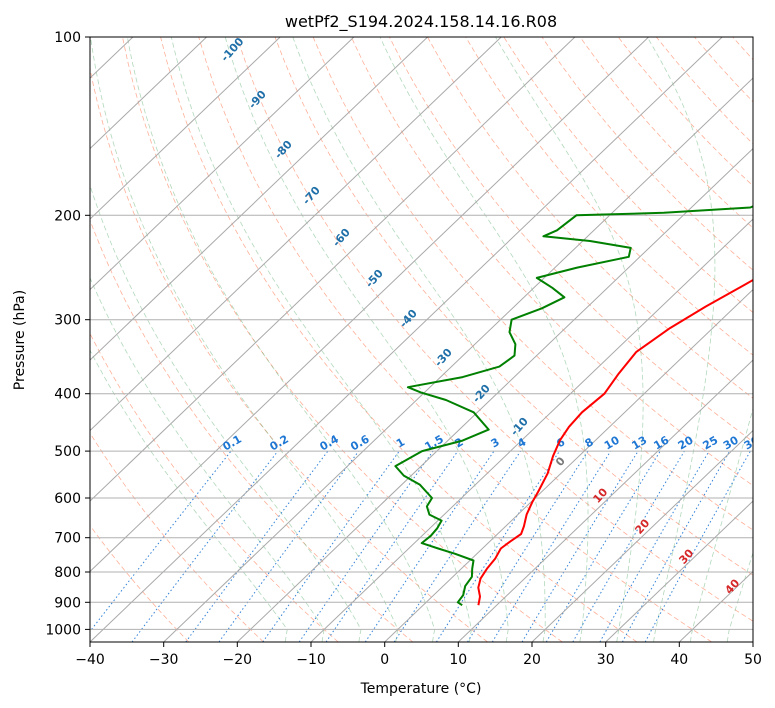 This screenshot has height=708, width=775. What do you see at coordinates (20, 340) in the screenshot?
I see `y-axis-title: Pressure (hPa)` at bounding box center [20, 340].